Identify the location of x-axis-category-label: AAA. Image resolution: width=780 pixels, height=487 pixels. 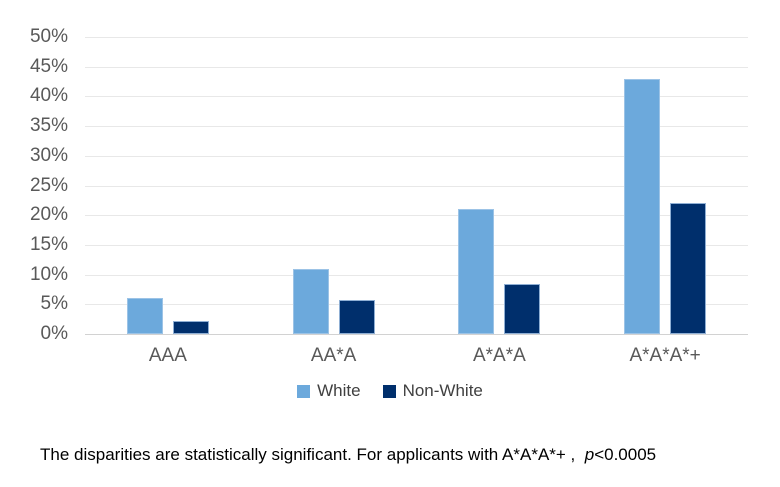
(167, 355).